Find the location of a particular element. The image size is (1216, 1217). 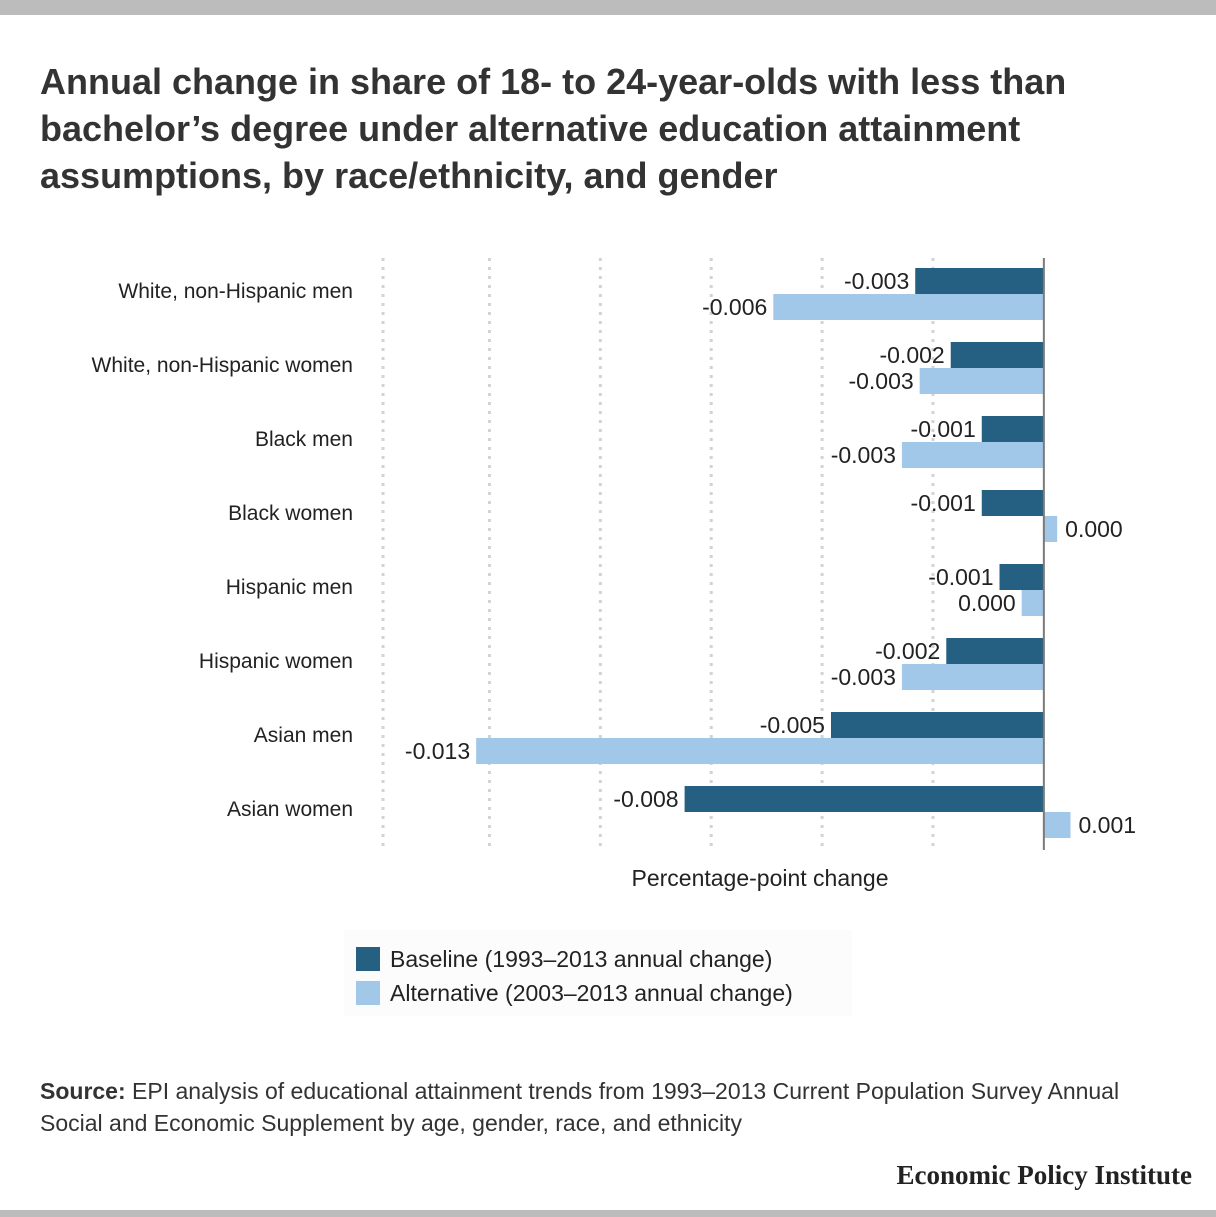

legend-label-alternative: Alternative (2003–2013 annual change) is located at coordinates (591, 992).